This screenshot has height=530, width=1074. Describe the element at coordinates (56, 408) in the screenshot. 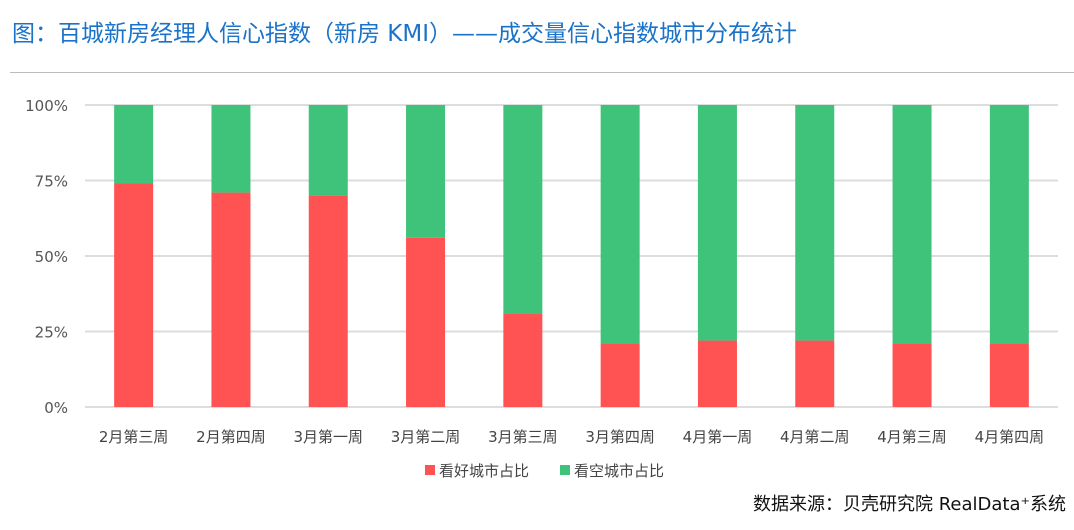

I see `y-tick-label: 0%` at that location.